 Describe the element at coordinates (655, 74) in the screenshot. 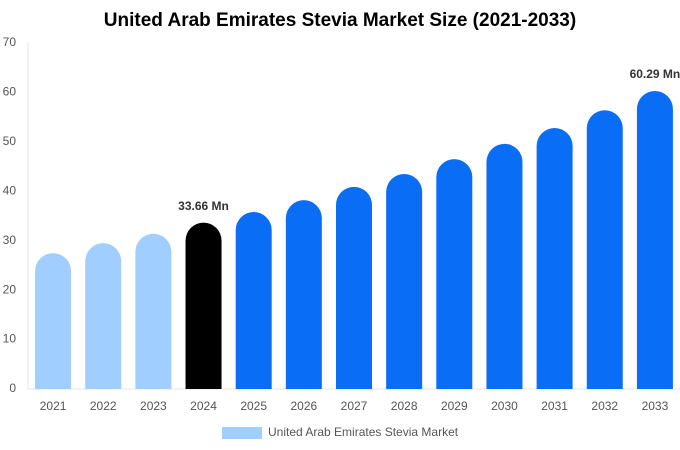

I see `data-label: 60.29 Mn` at that location.